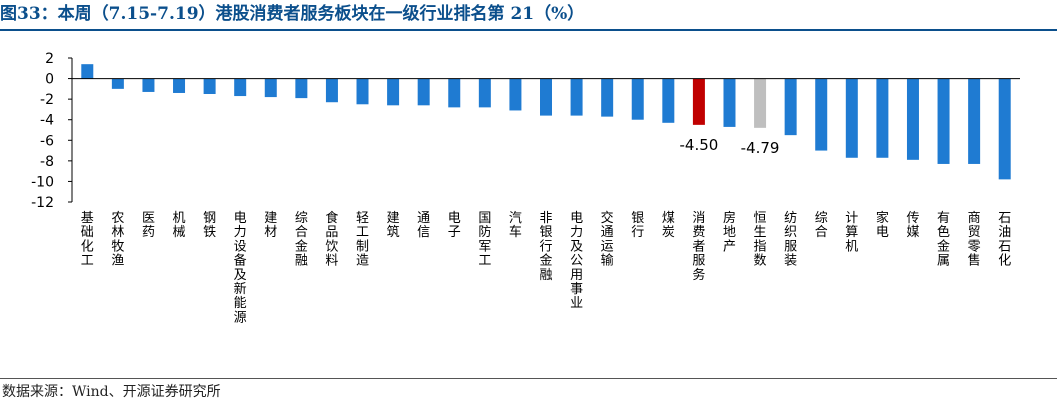  What do you see at coordinates (117, 240) in the screenshot?
I see `x-tick-label: 农林牧渔` at bounding box center [117, 240].